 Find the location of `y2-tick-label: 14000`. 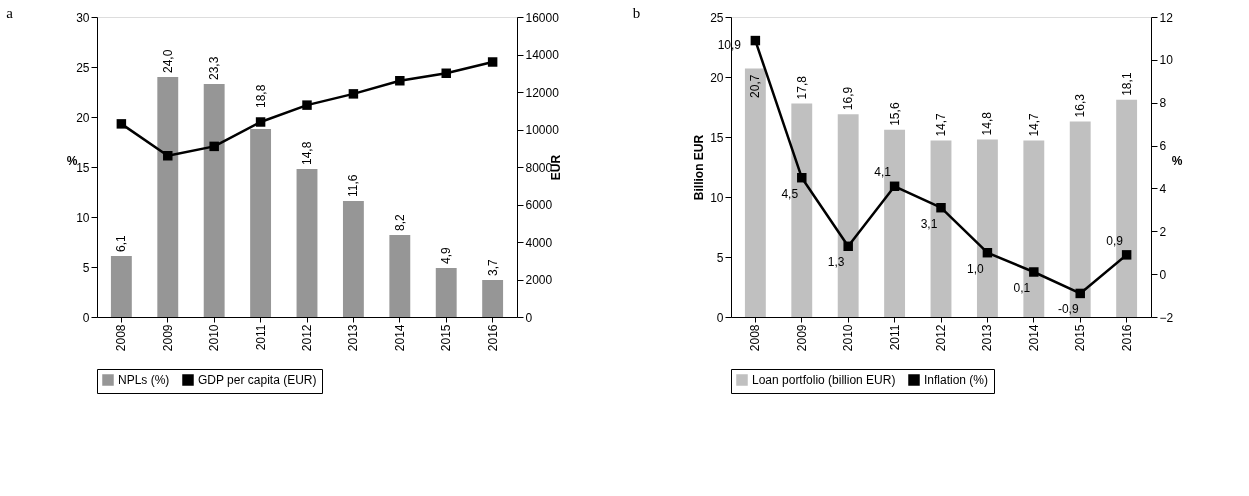

y2-tick-label: 14000 is located at coordinates (542, 55).